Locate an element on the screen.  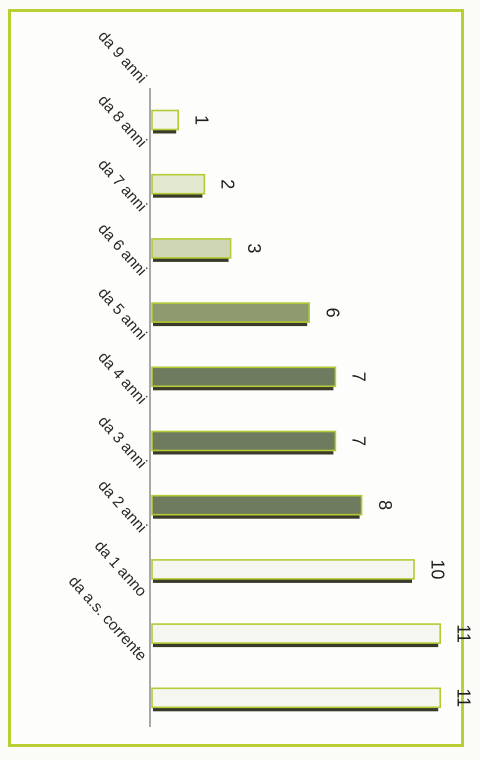
value-label: 6 is located at coordinates (332, 313).